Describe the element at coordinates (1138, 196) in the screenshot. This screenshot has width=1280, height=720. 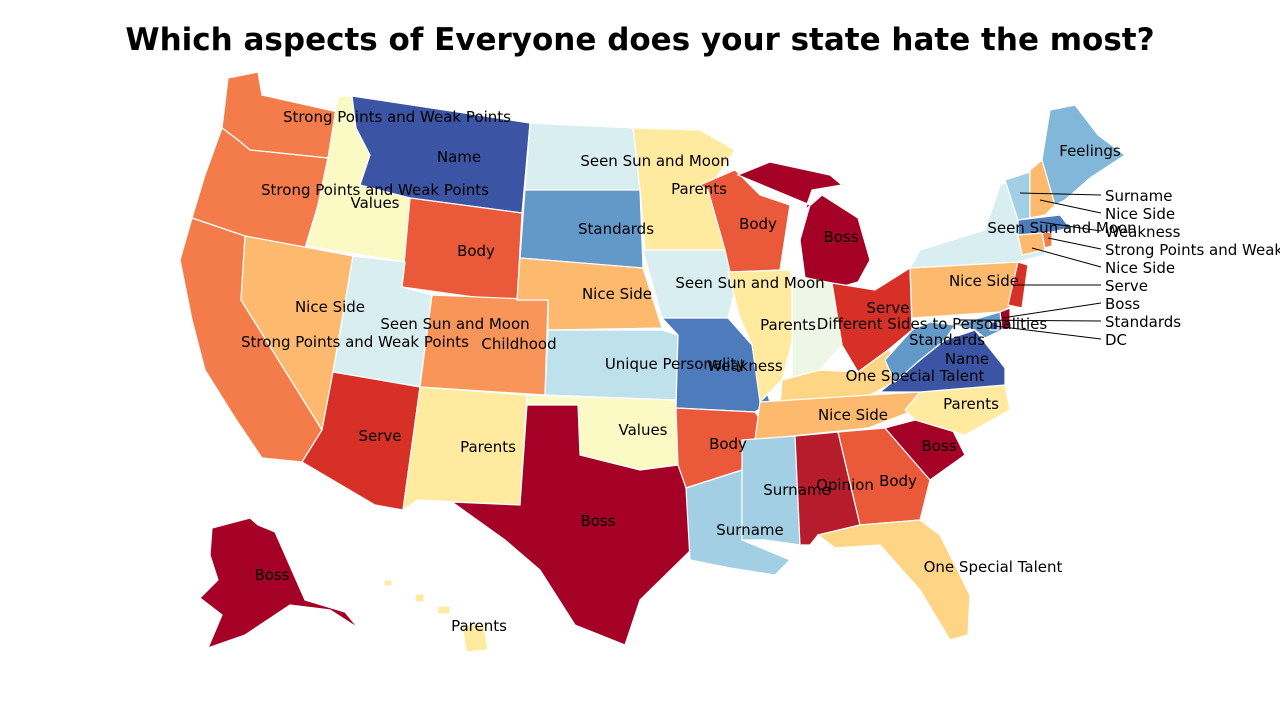
I see `callout-label-0: Surname` at that location.